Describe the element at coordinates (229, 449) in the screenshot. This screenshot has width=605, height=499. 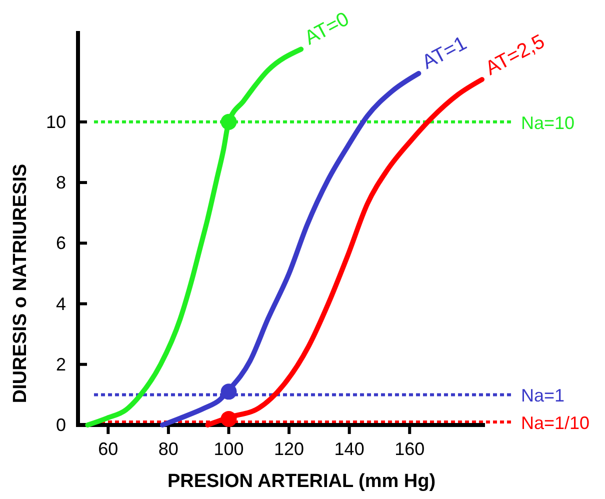
I see `x-tick-label: 100` at that location.